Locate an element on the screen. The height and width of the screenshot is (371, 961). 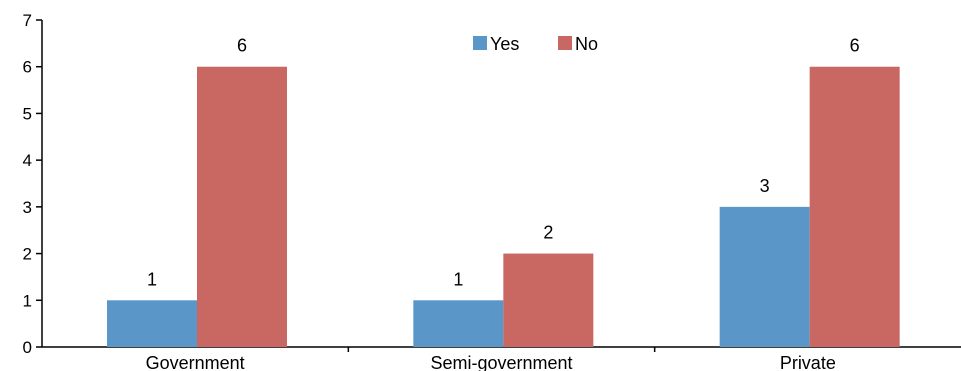
bar-no-semi-government is located at coordinates (548, 300).